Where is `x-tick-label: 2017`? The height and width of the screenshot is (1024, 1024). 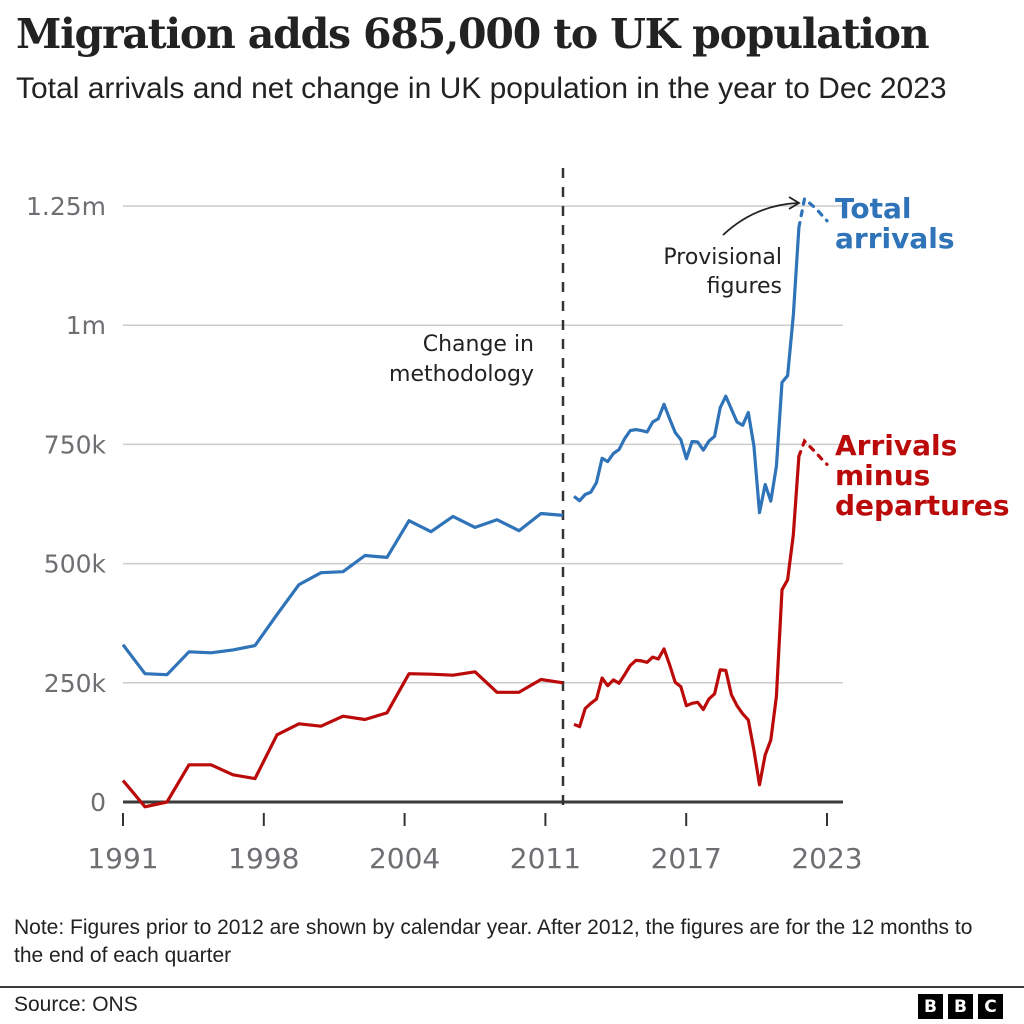 x-tick-label: 2017 is located at coordinates (686, 858).